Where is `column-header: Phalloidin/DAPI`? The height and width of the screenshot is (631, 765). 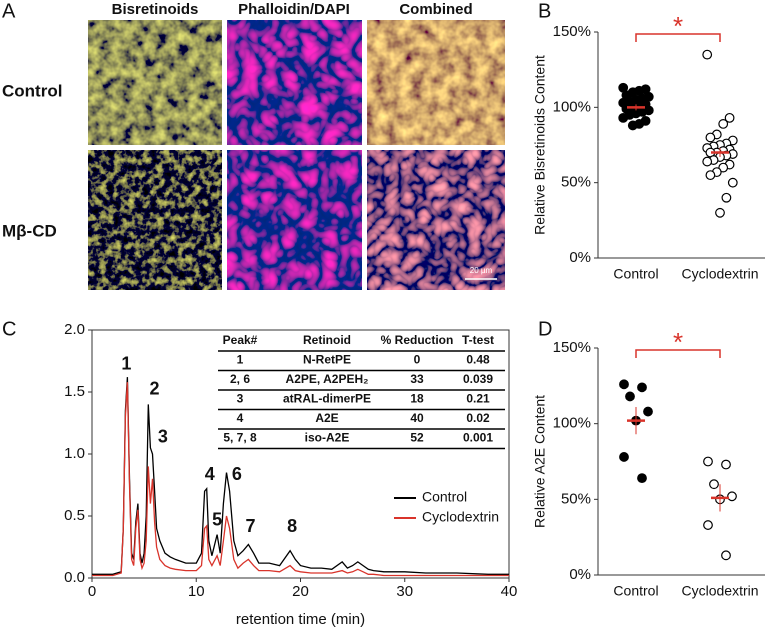 column-header: Phalloidin/DAPI is located at coordinates (294, 9).